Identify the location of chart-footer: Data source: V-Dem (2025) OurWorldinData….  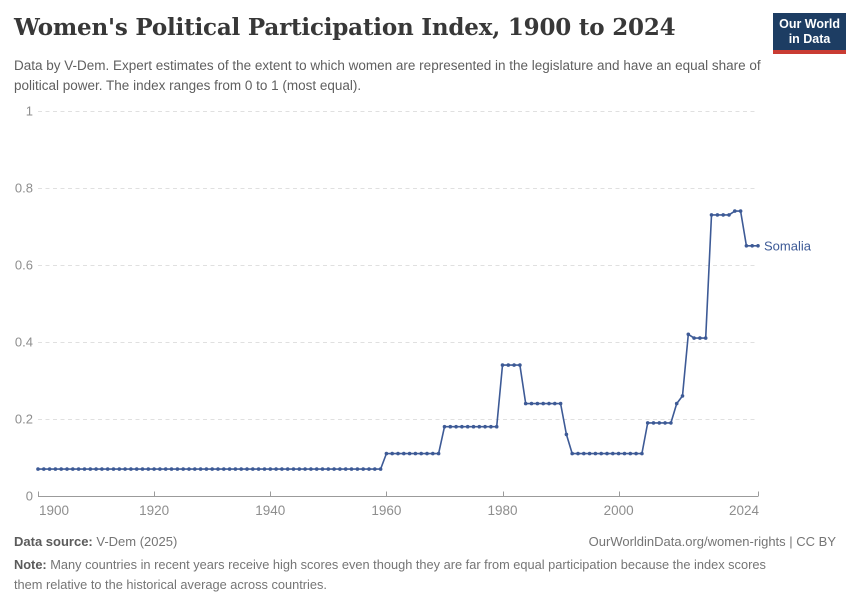
(425, 541).